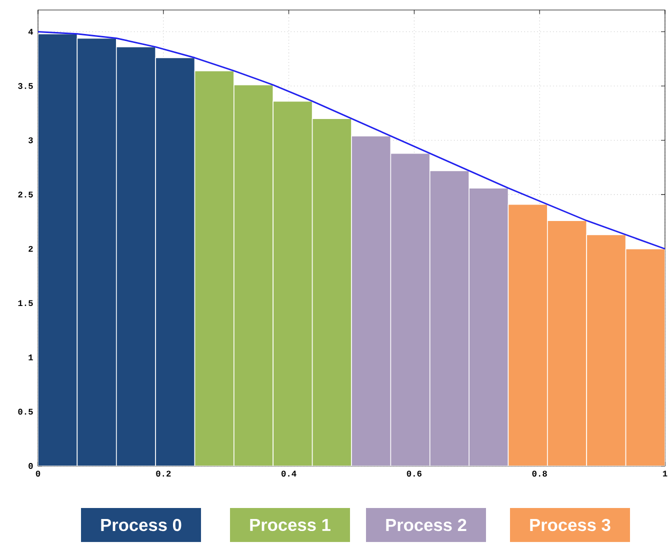  I want to click on y-tick-label: 3.5, so click(25, 86).